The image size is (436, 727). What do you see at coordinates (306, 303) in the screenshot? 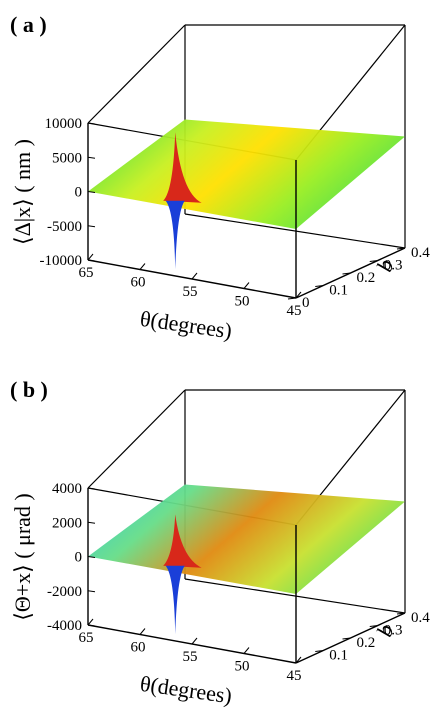
I see `y-tick-label: 0` at bounding box center [306, 303].